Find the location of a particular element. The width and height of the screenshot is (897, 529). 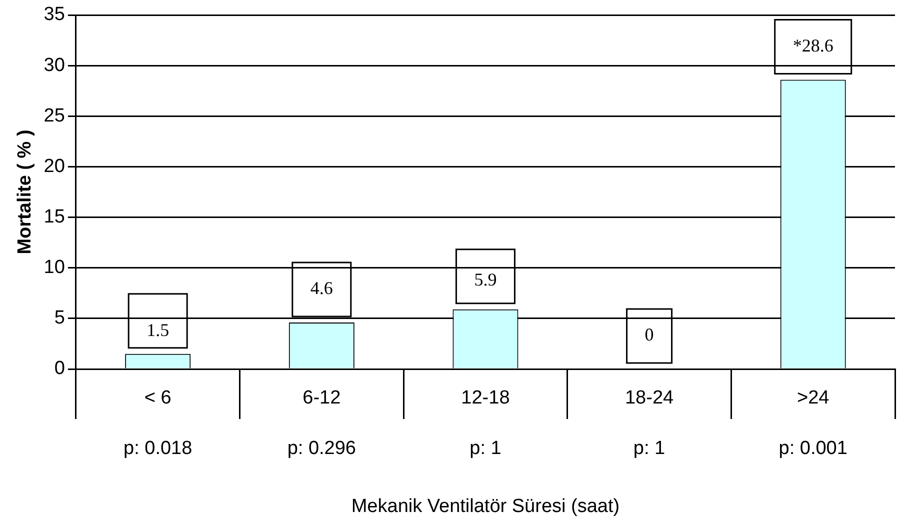

x-tick-label: 18-24 is located at coordinates (649, 398).